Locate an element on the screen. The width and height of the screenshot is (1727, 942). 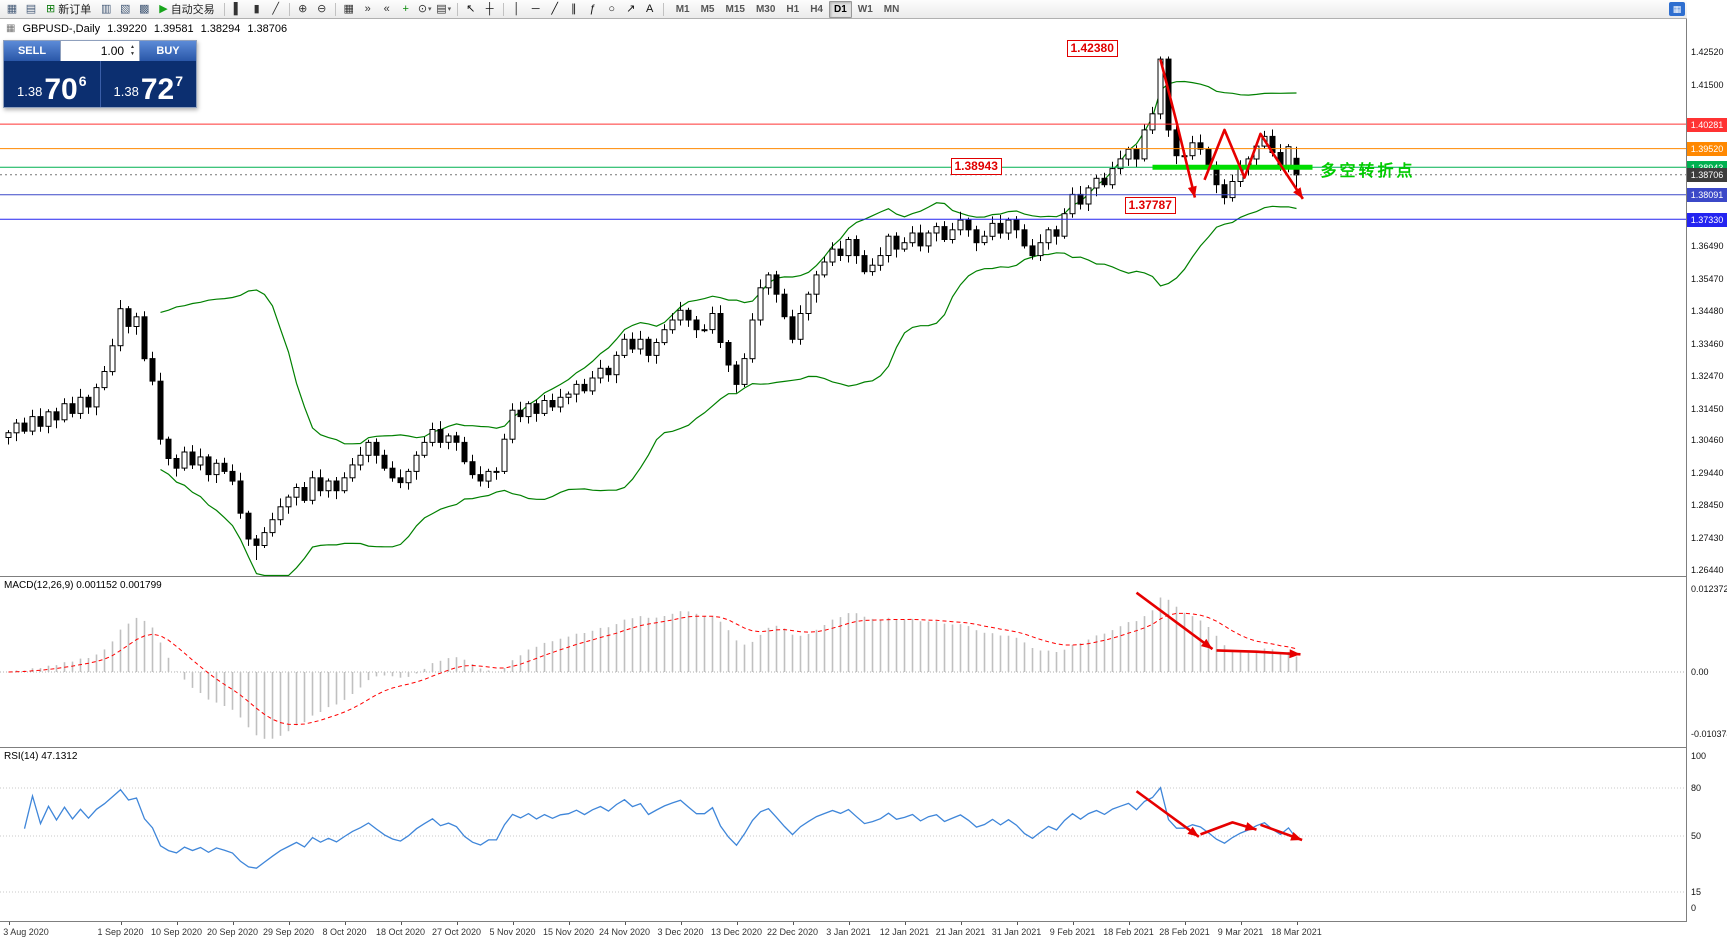
price-badge-1.40281: 1.40281 is located at coordinates (1707, 124).